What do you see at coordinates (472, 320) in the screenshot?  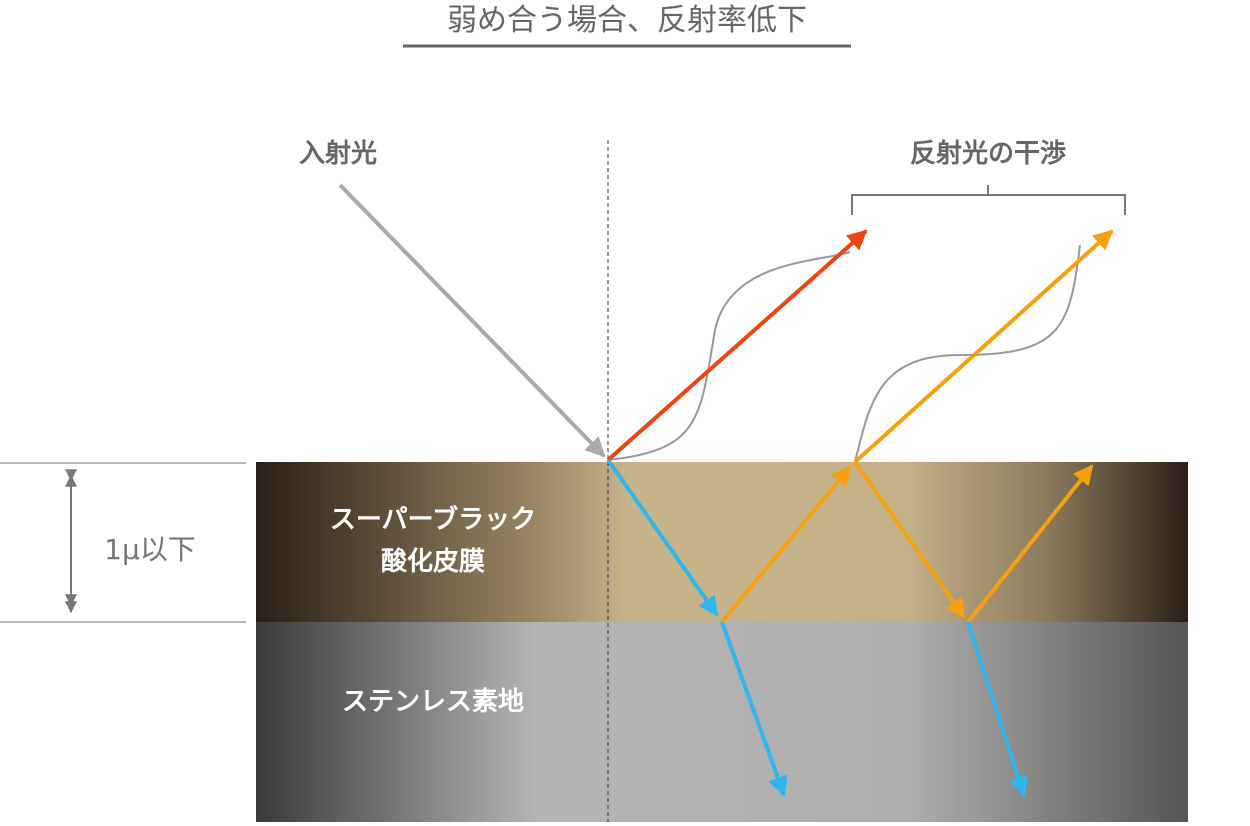 I see `incident-ray` at bounding box center [472, 320].